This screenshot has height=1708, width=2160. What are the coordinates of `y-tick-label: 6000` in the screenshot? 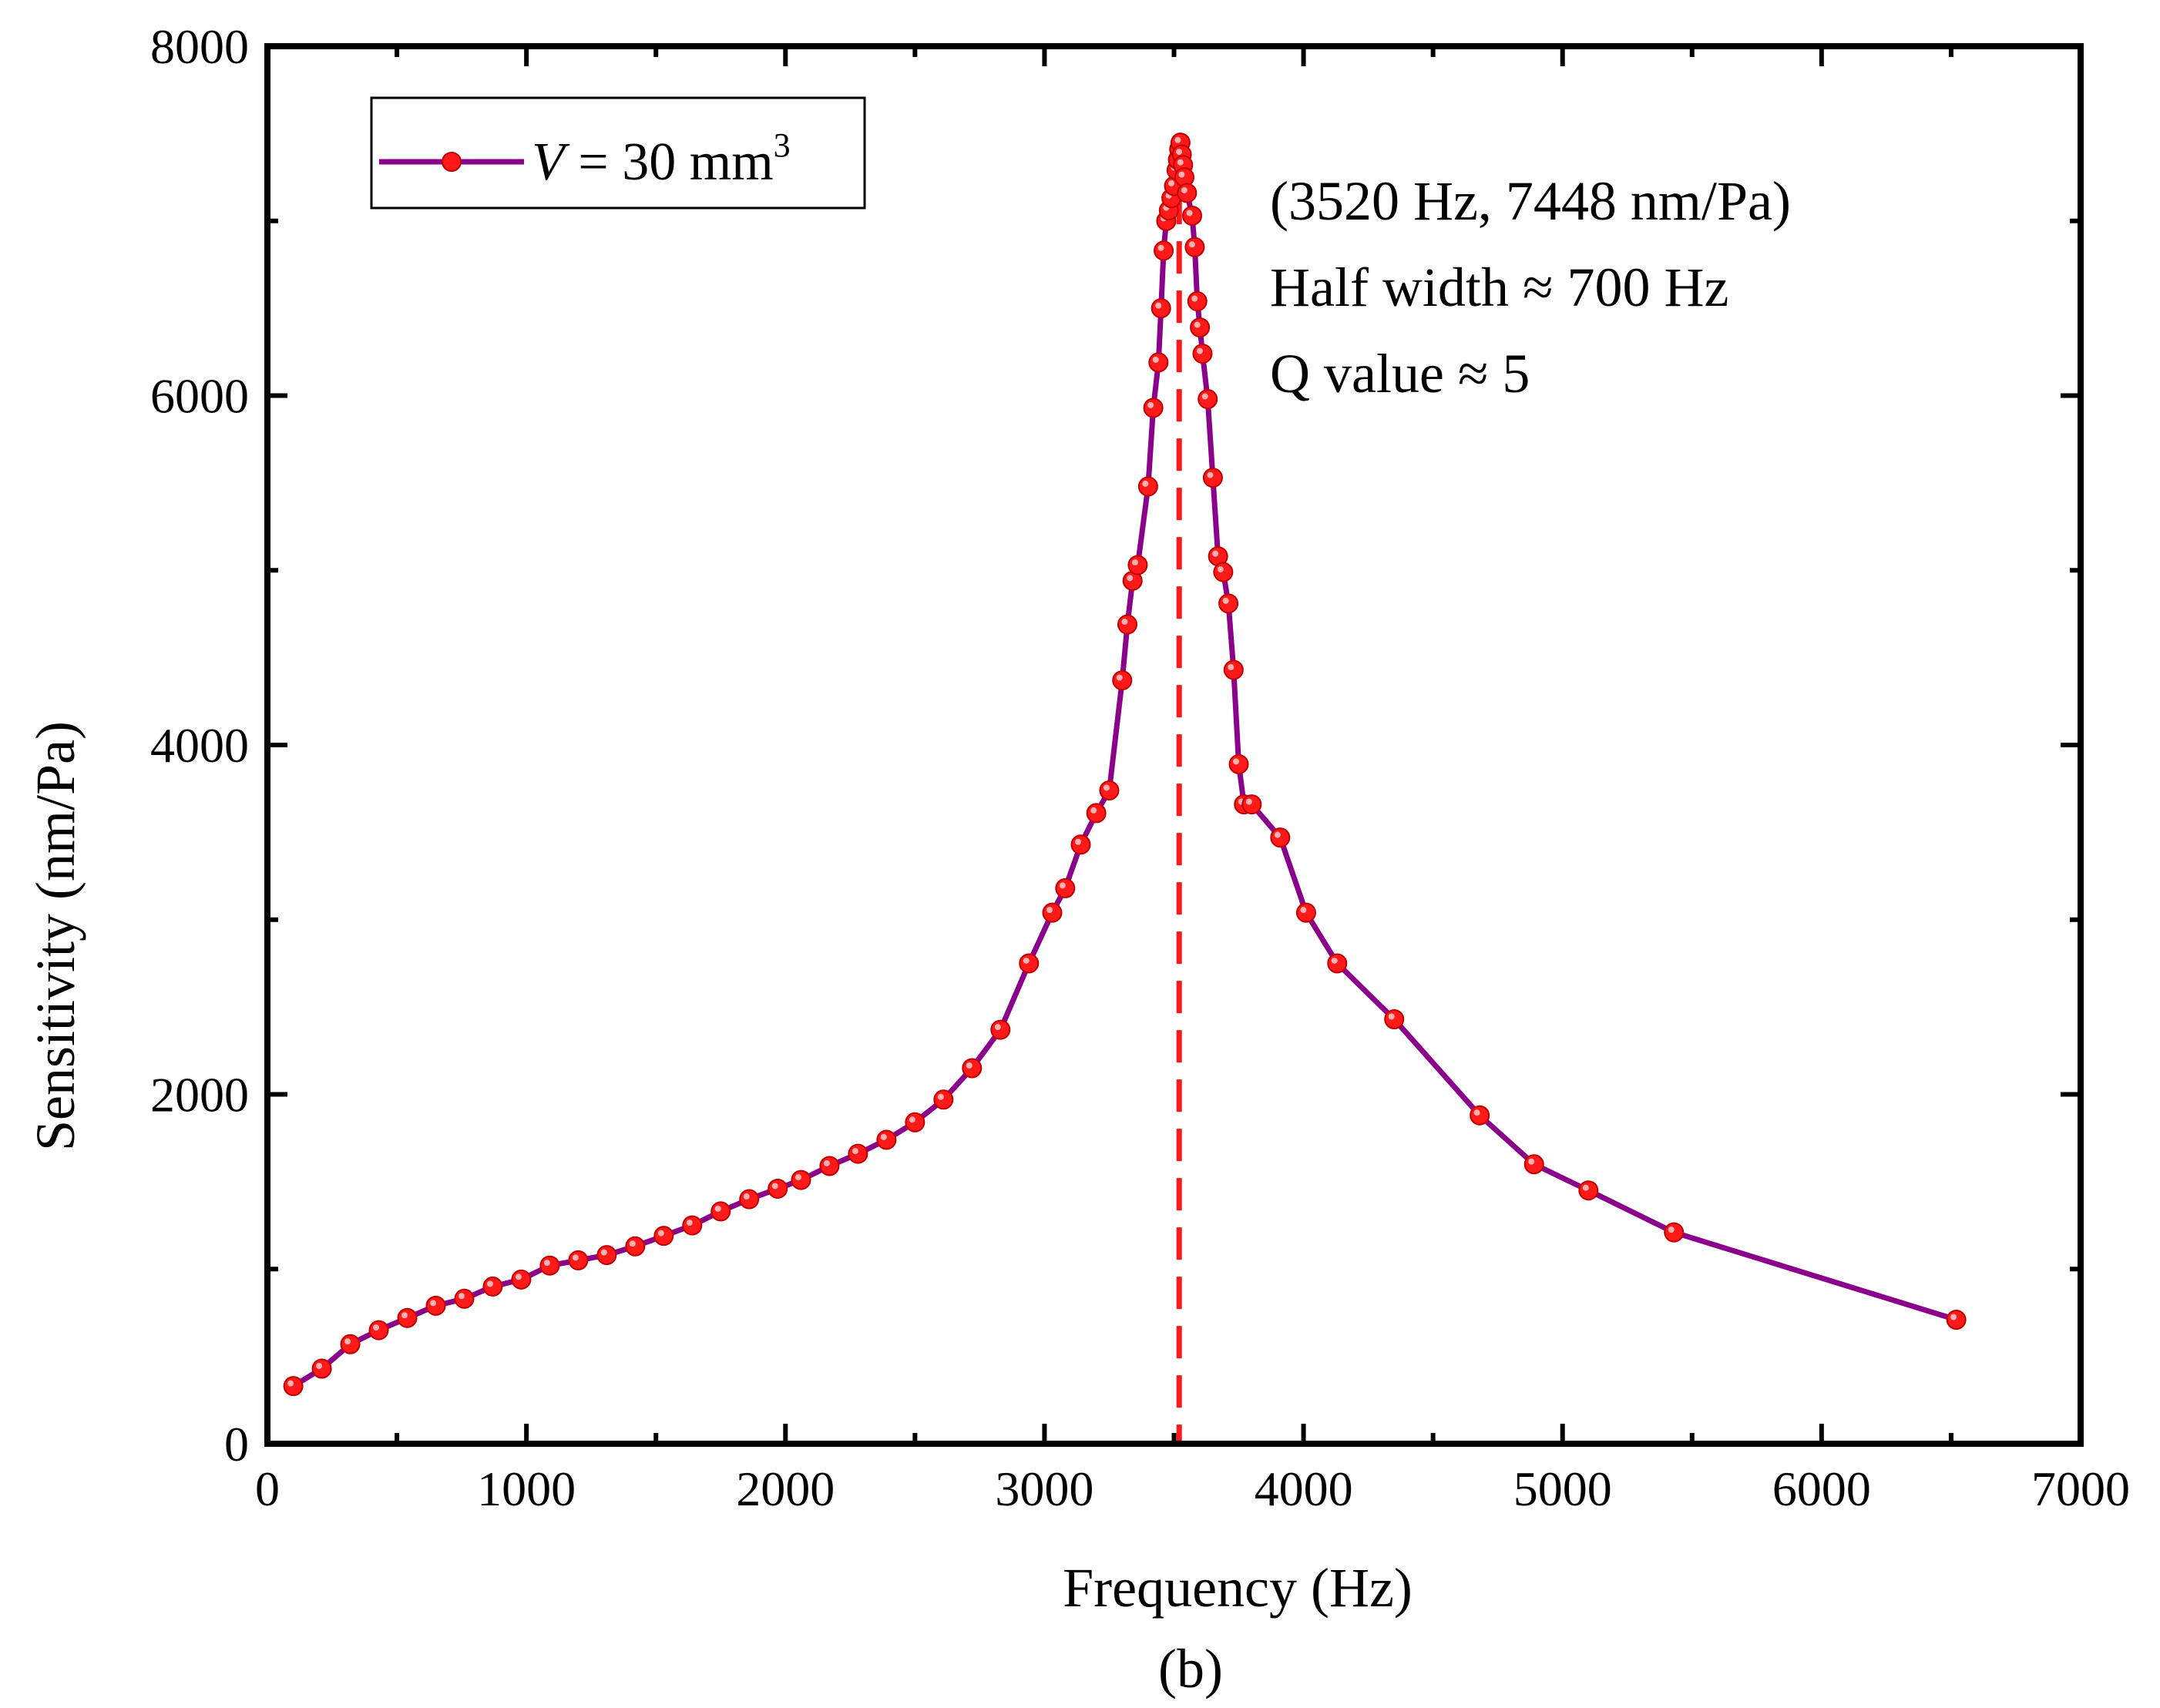 It's located at (199, 396).